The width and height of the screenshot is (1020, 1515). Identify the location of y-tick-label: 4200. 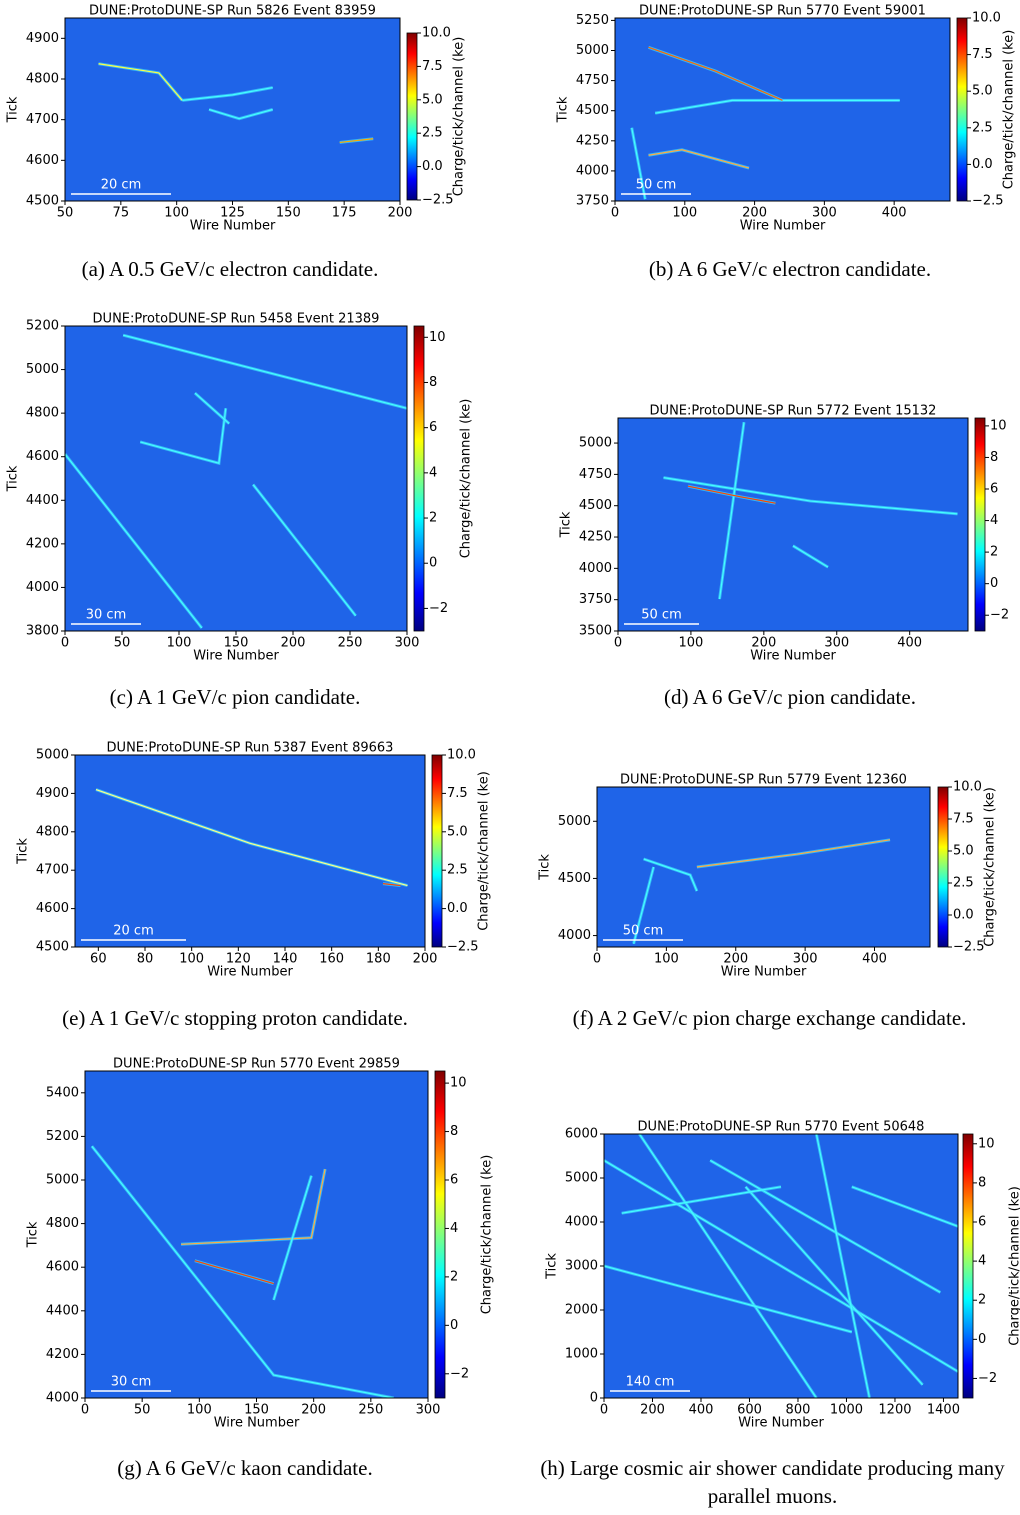
(62, 1354).